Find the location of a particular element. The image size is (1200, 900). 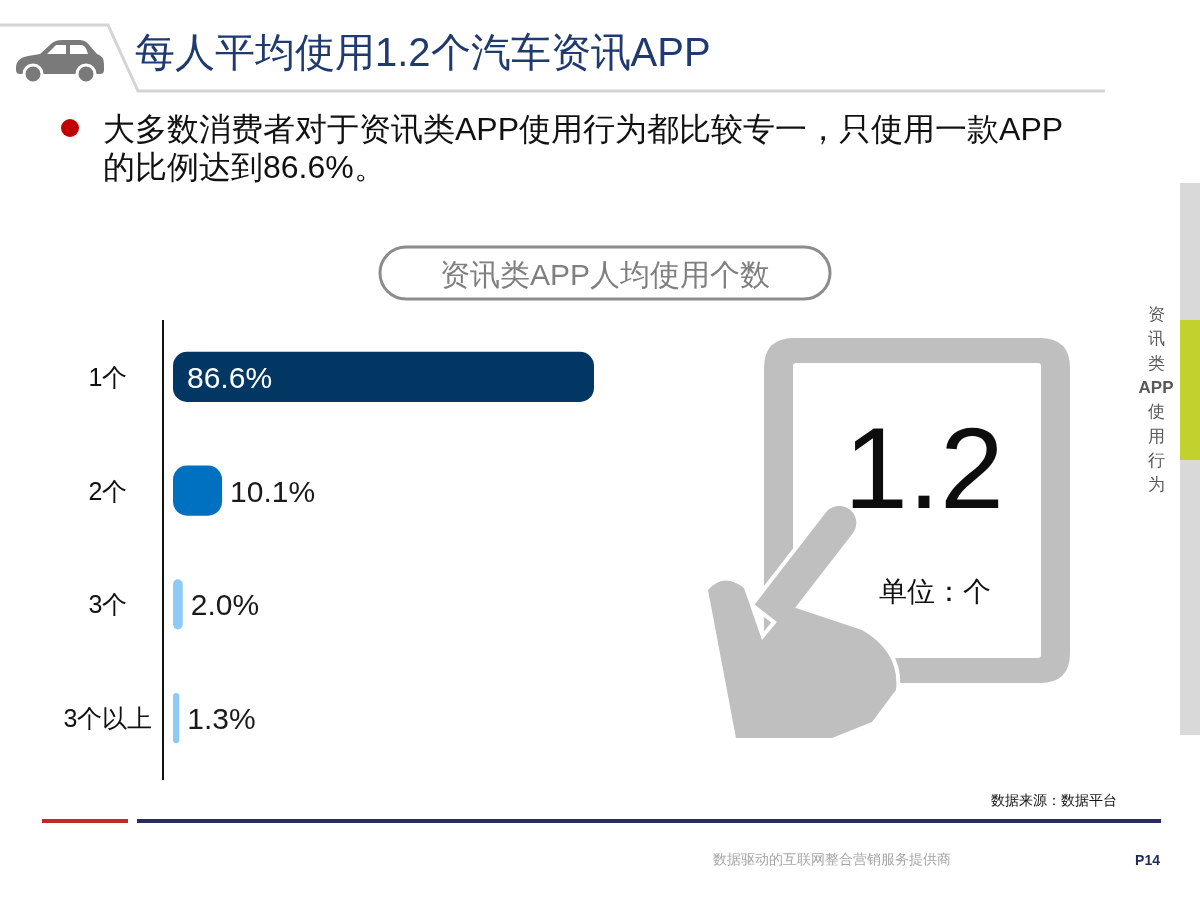

text: 1.2 is located at coordinates (924, 468).